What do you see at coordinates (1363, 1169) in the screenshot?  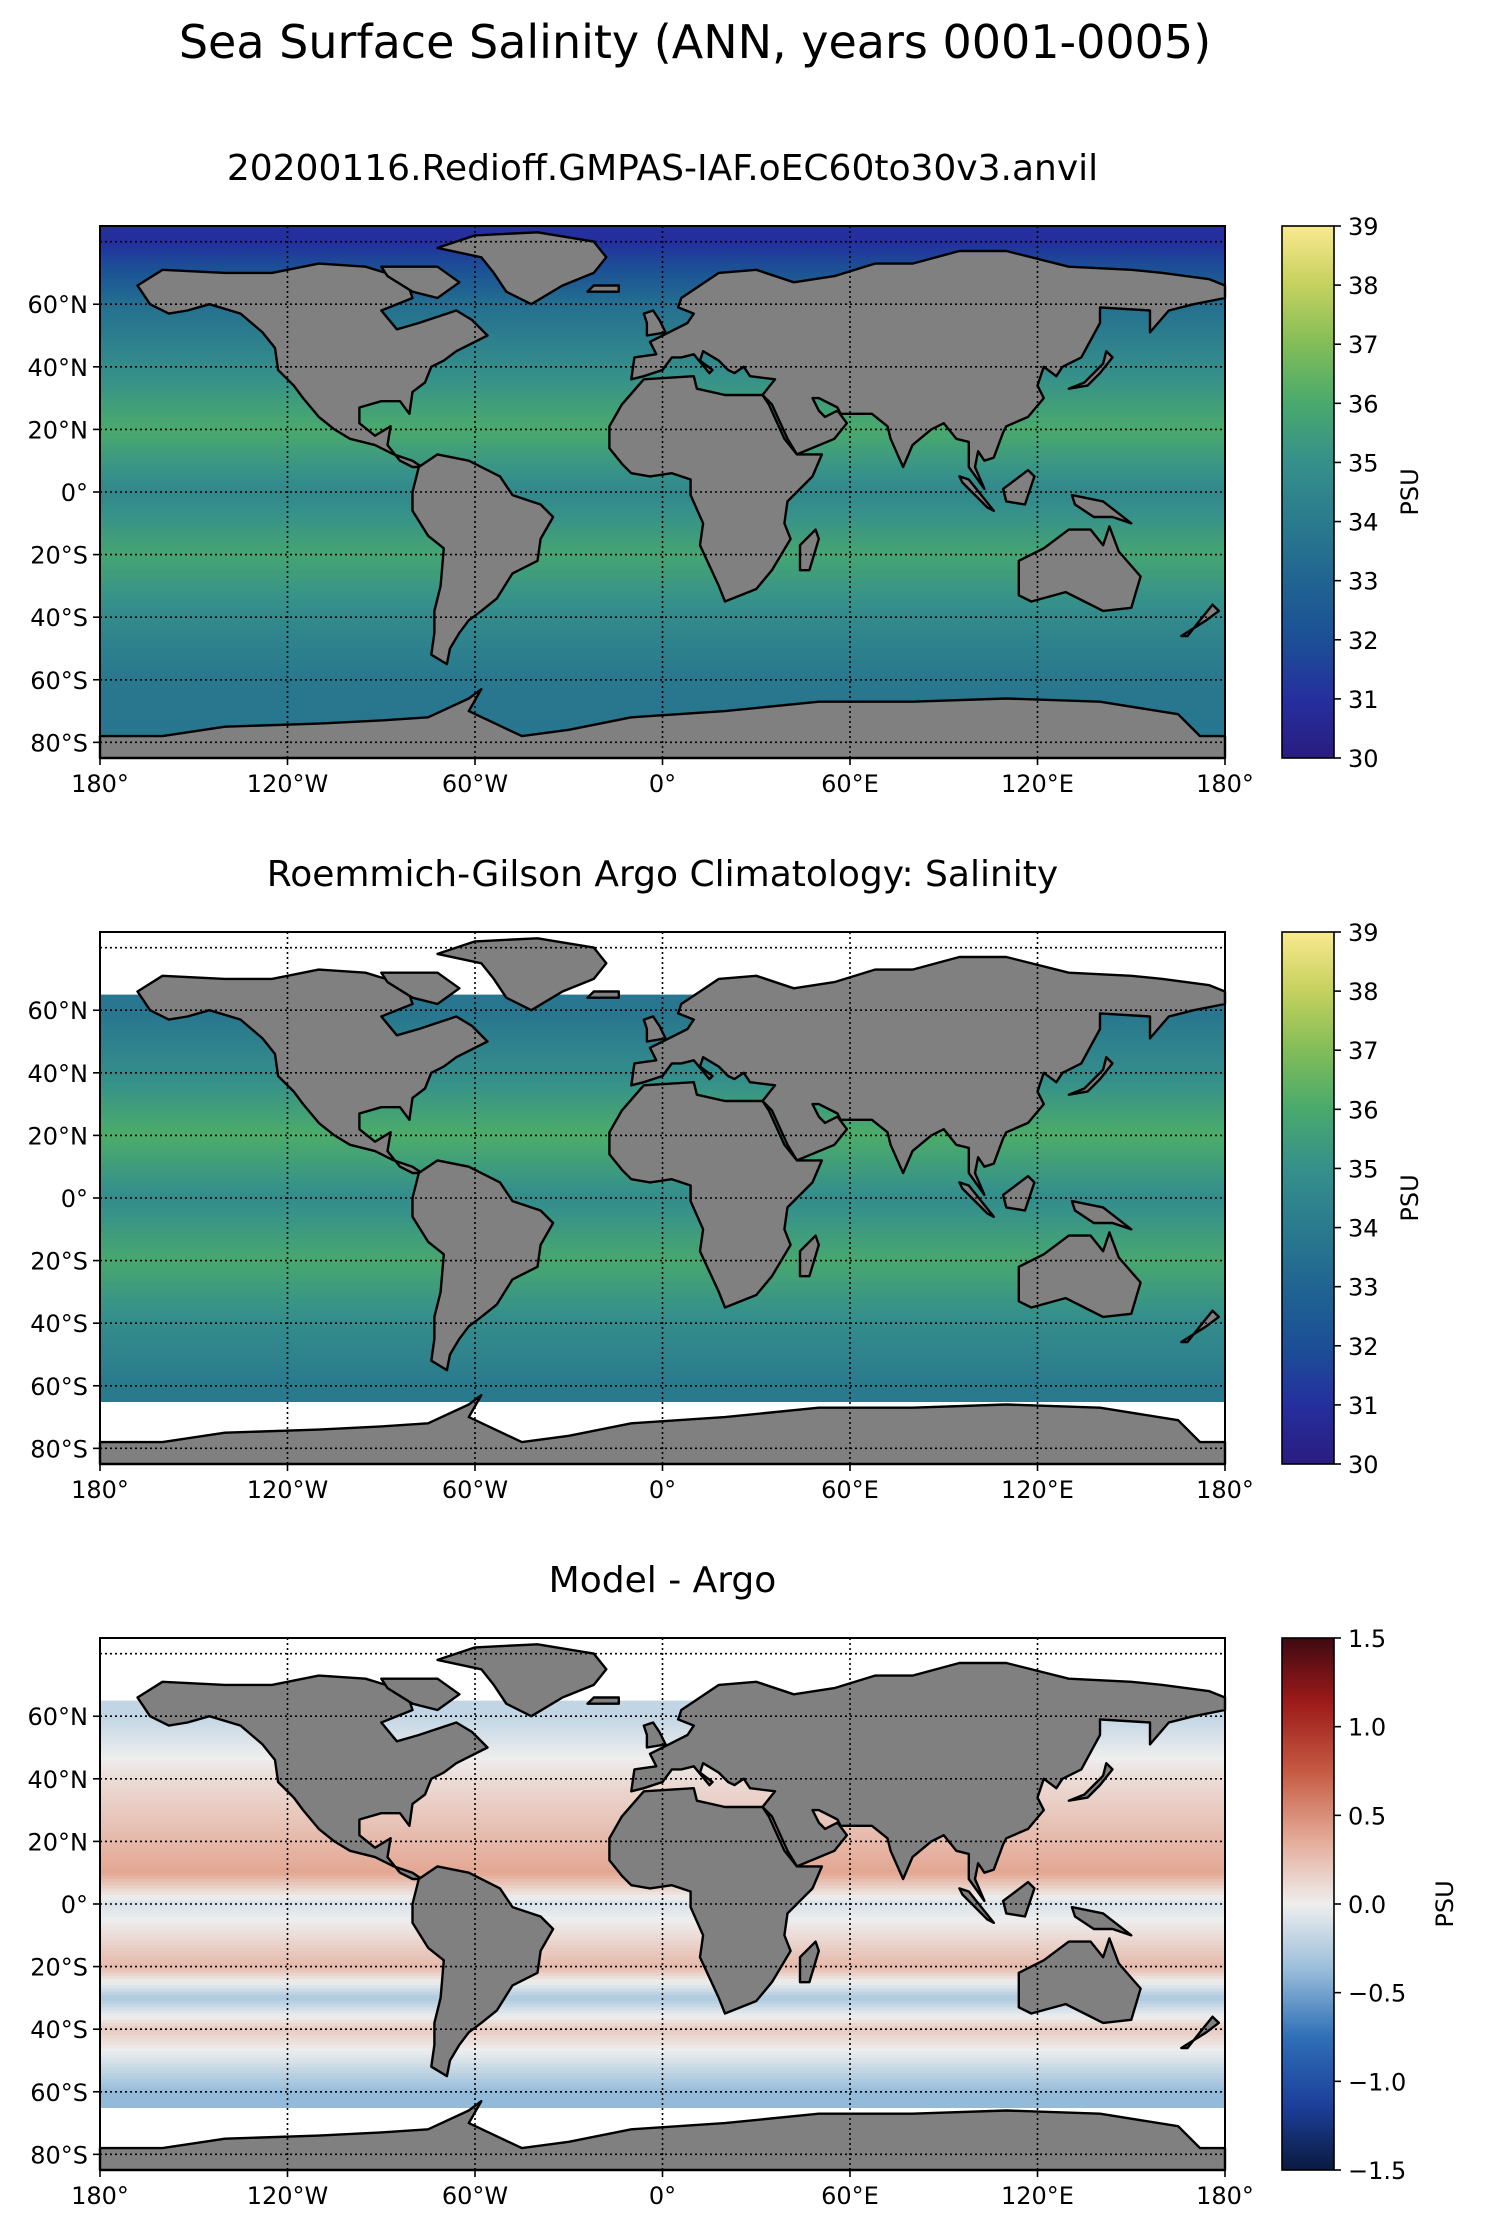 I see `colorbar-tick-label: 35` at bounding box center [1363, 1169].